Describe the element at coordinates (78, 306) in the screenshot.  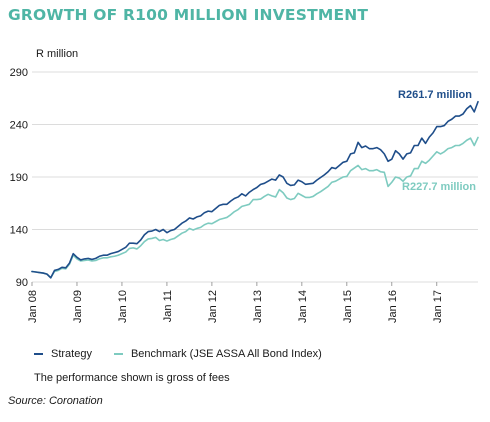
I see `x-tick-label: Jan 09` at that location.